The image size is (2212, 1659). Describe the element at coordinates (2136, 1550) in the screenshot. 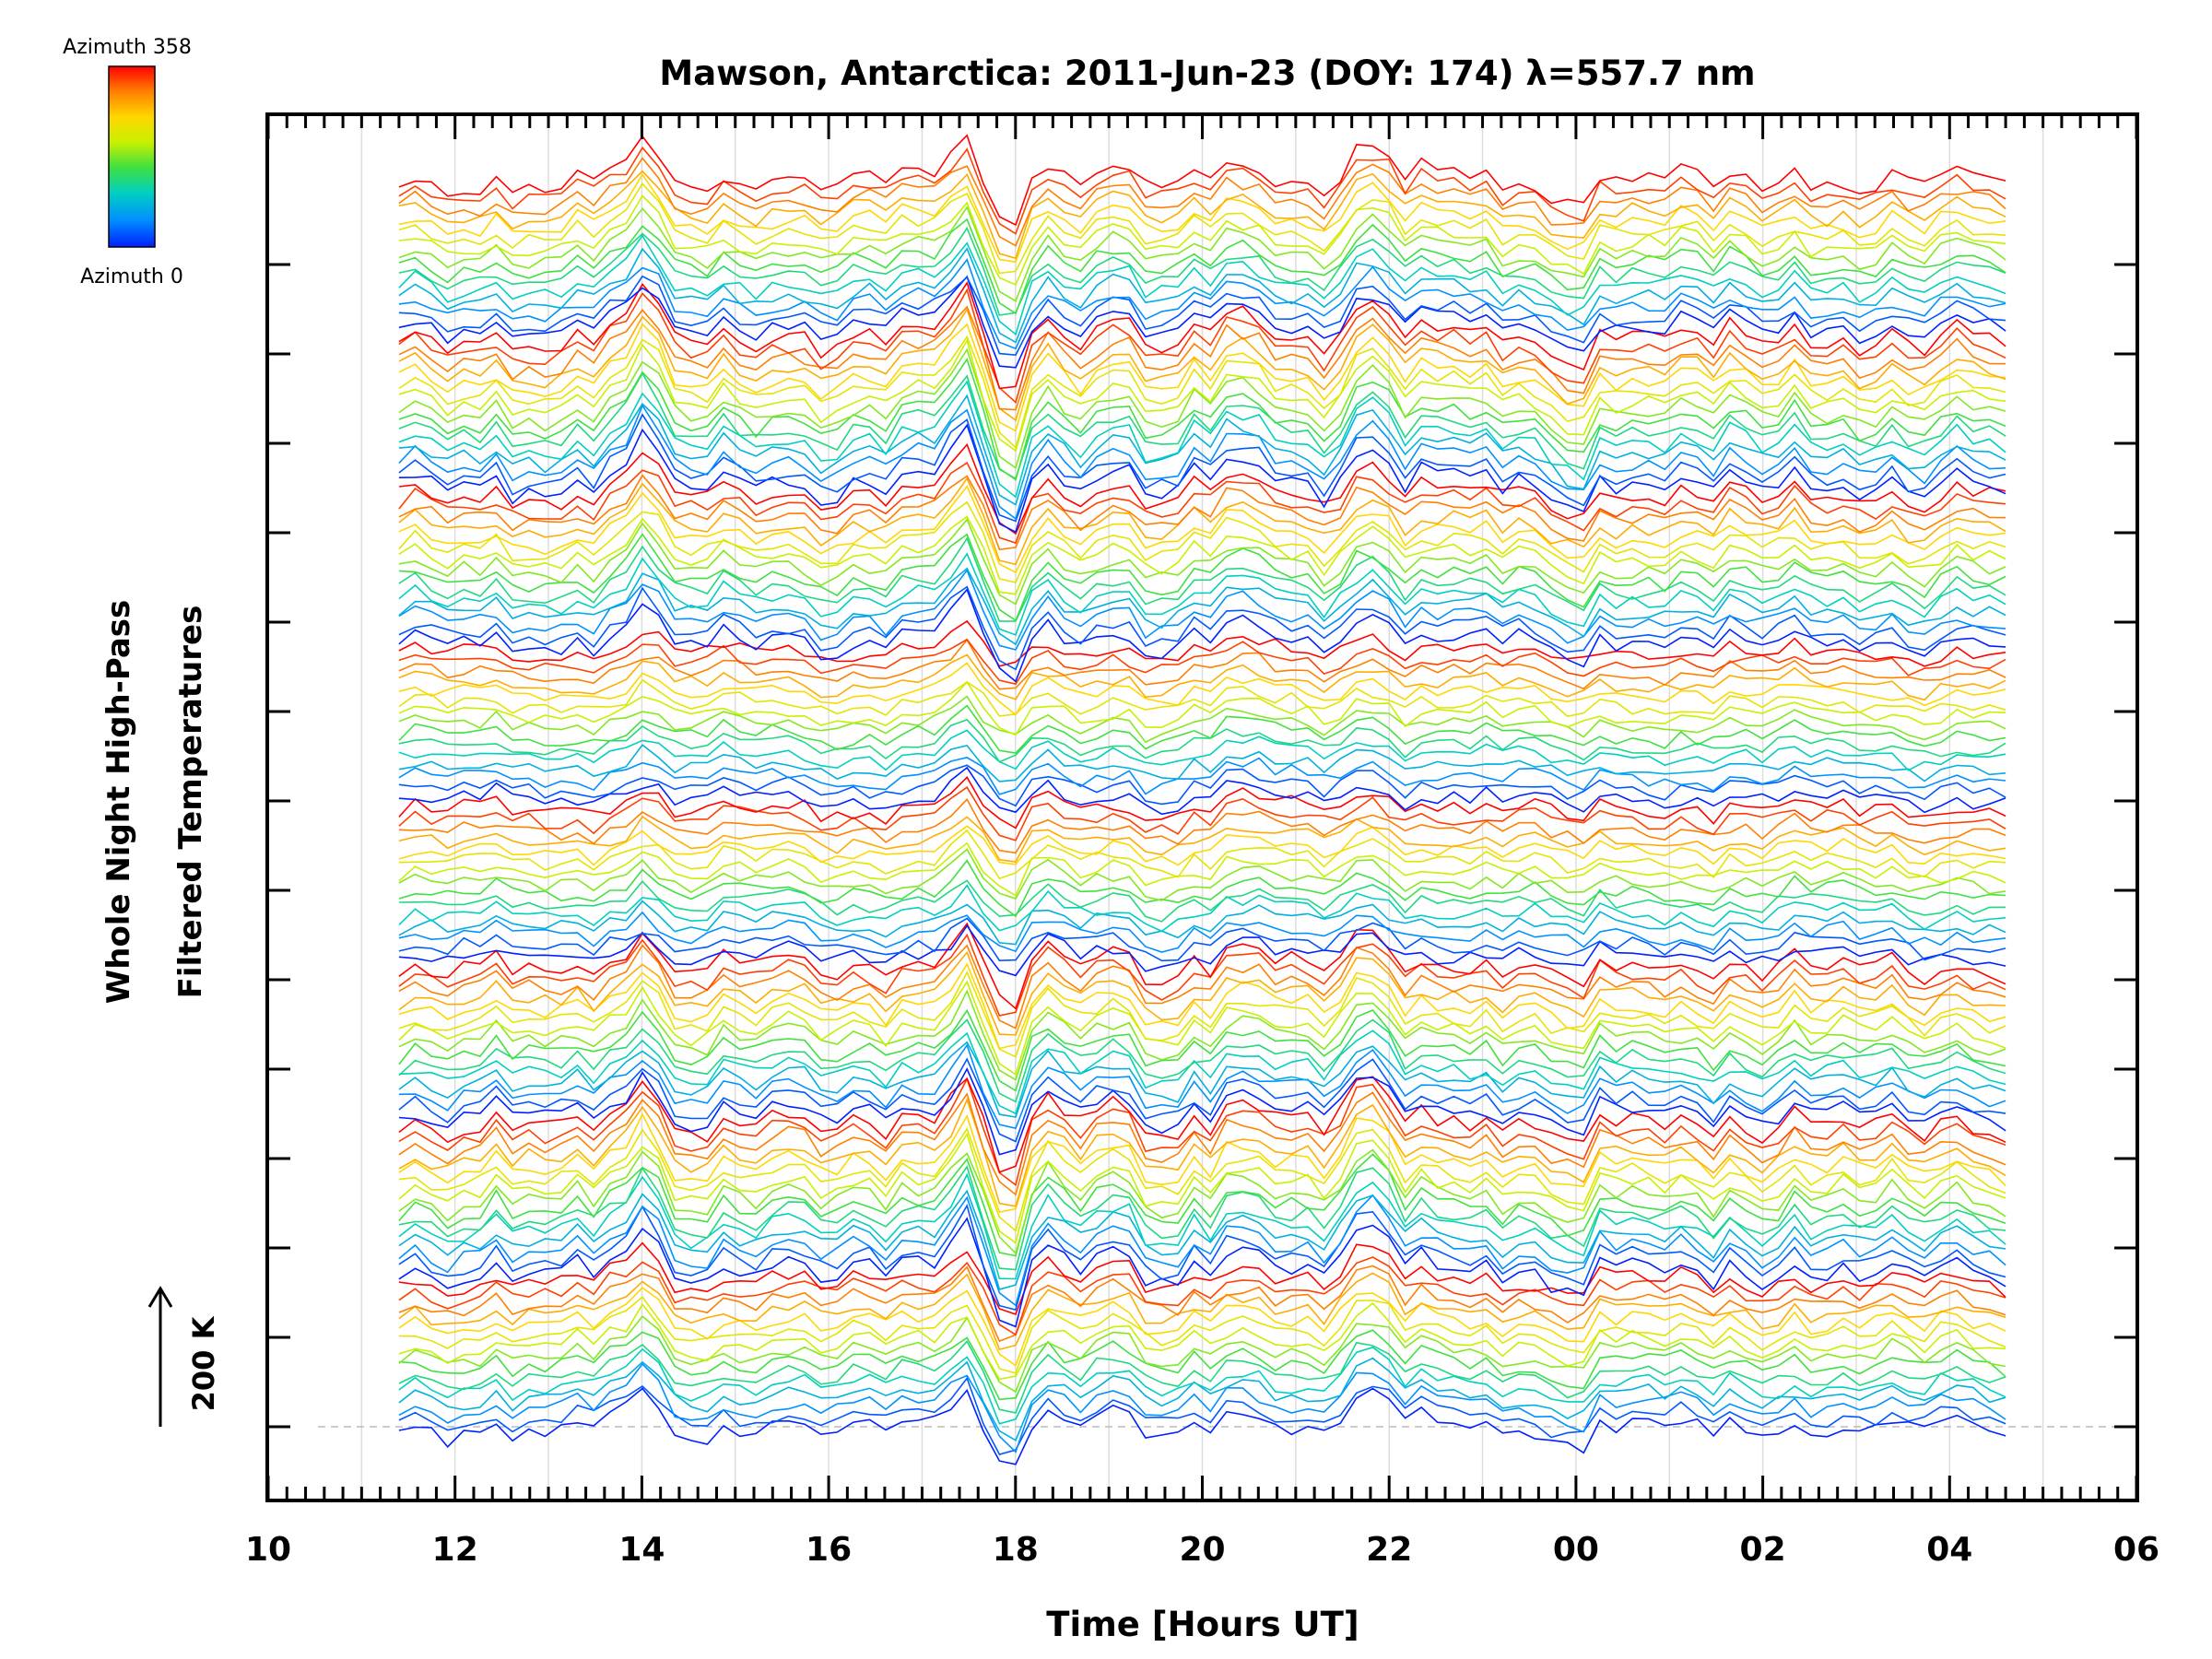

I see `x-tick-label: 06` at that location.